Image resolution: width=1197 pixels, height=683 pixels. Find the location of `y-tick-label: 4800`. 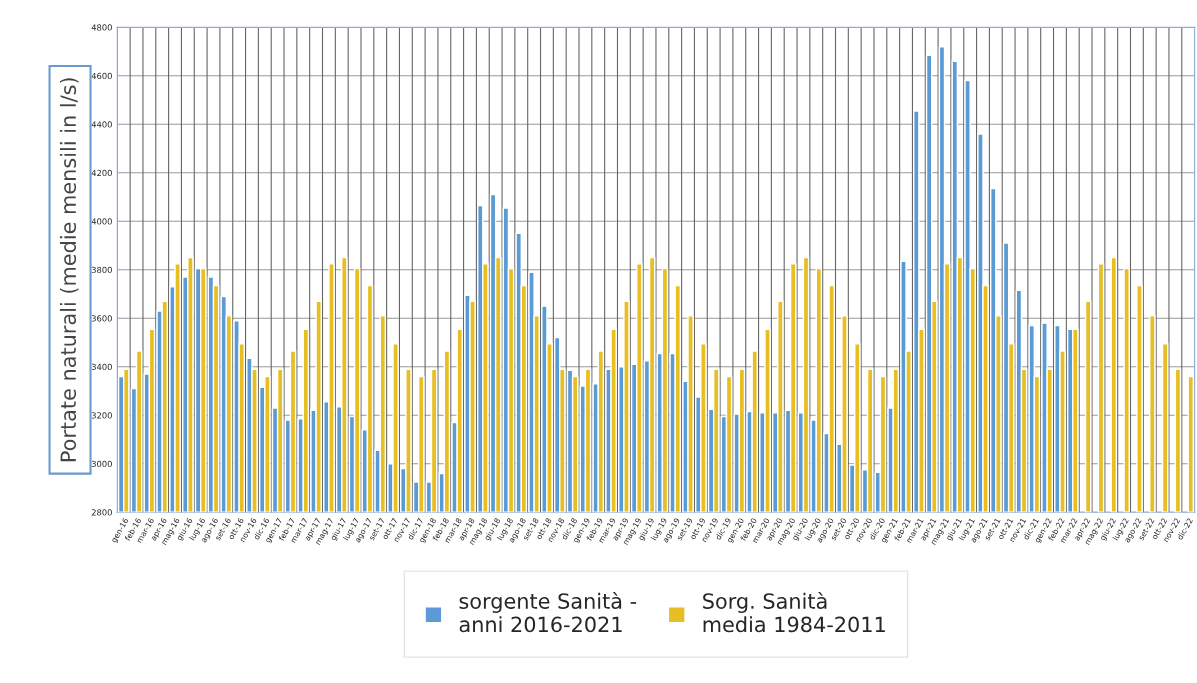

y-tick-label: 4800 is located at coordinates (101, 27).